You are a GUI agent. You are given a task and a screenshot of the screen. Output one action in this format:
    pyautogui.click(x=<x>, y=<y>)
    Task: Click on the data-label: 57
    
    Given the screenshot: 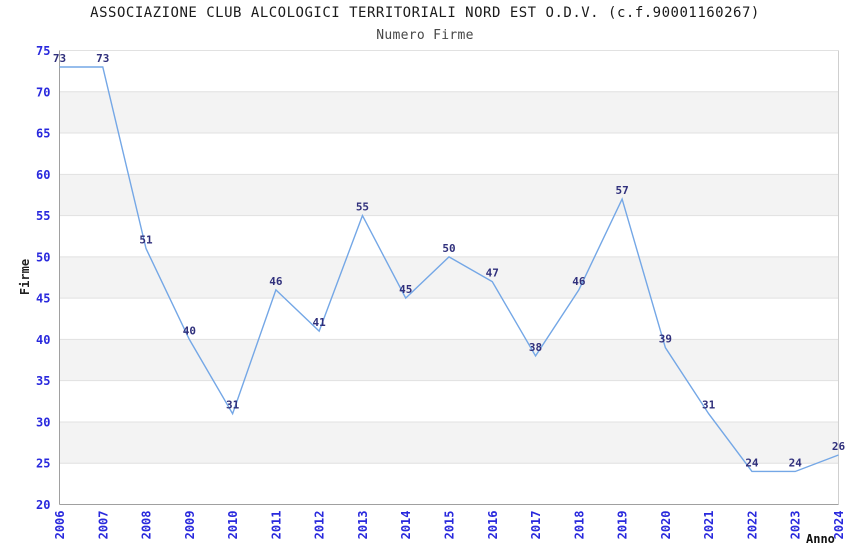 What is the action you would take?
    pyautogui.click(x=621, y=190)
    